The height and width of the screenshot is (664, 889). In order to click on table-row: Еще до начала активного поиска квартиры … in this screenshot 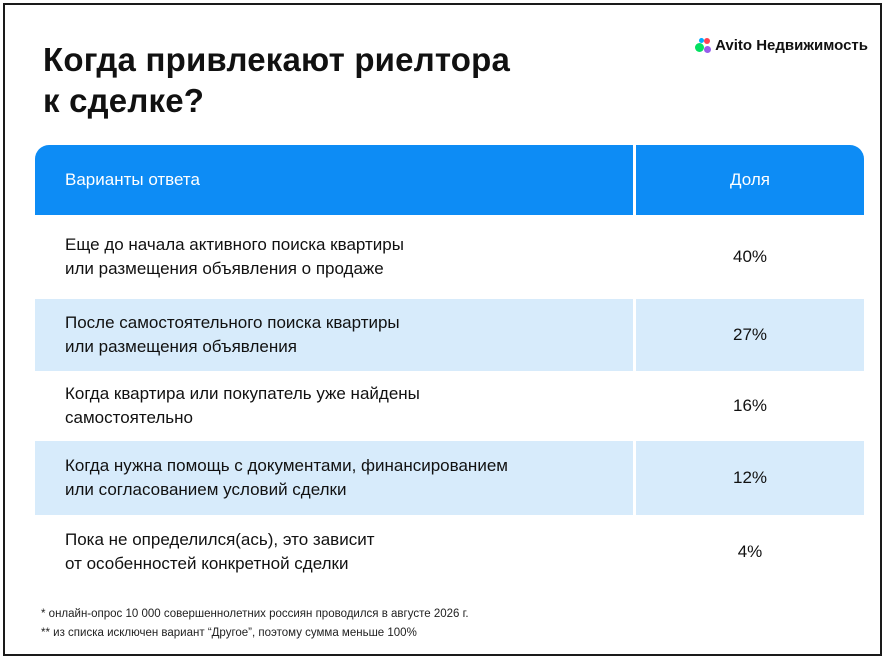, I will do `click(449, 257)`.